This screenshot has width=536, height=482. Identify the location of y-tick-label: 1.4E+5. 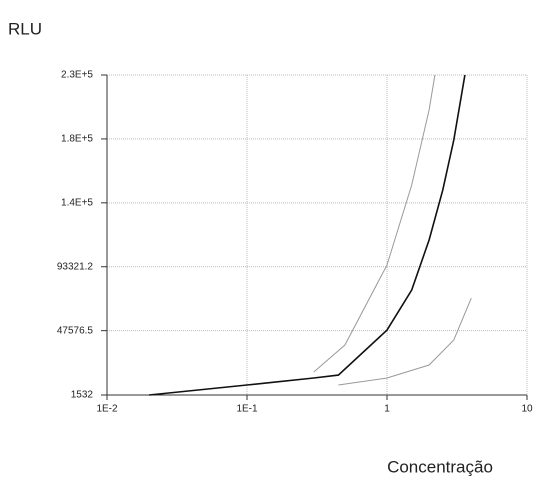
(77, 202).